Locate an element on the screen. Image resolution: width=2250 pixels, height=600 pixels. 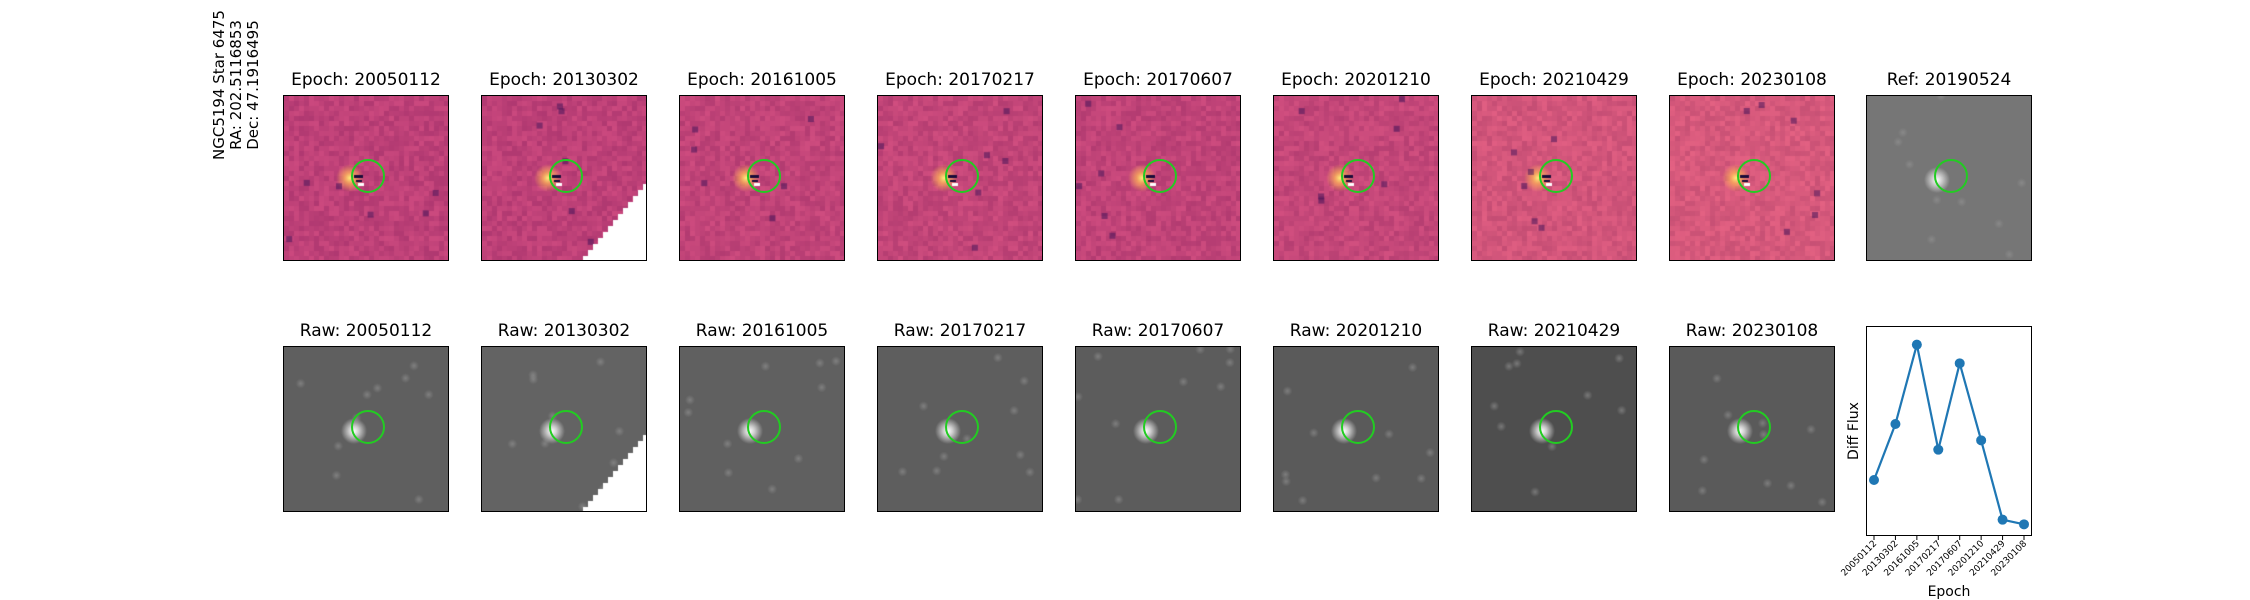
diff-flux-plot-frame is located at coordinates (1949, 431).